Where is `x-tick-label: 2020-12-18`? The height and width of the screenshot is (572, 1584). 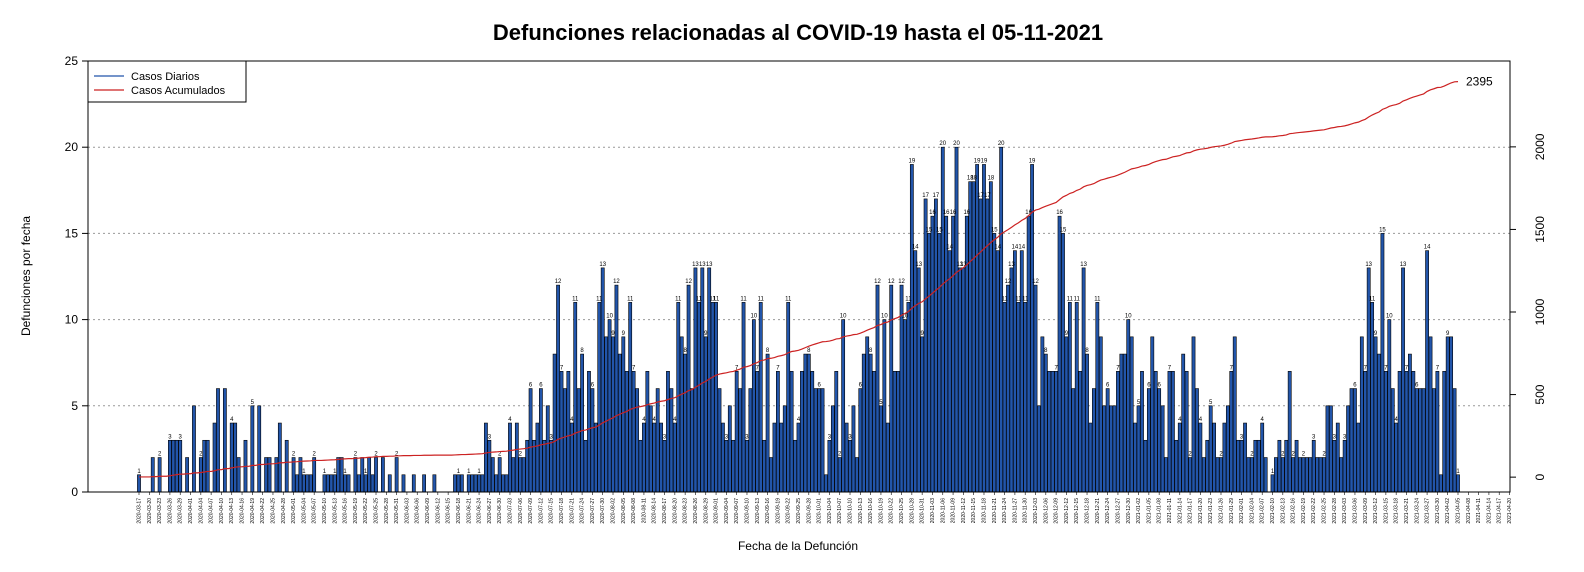 x-tick-label: 2020-12-18 is located at coordinates (1088, 511).